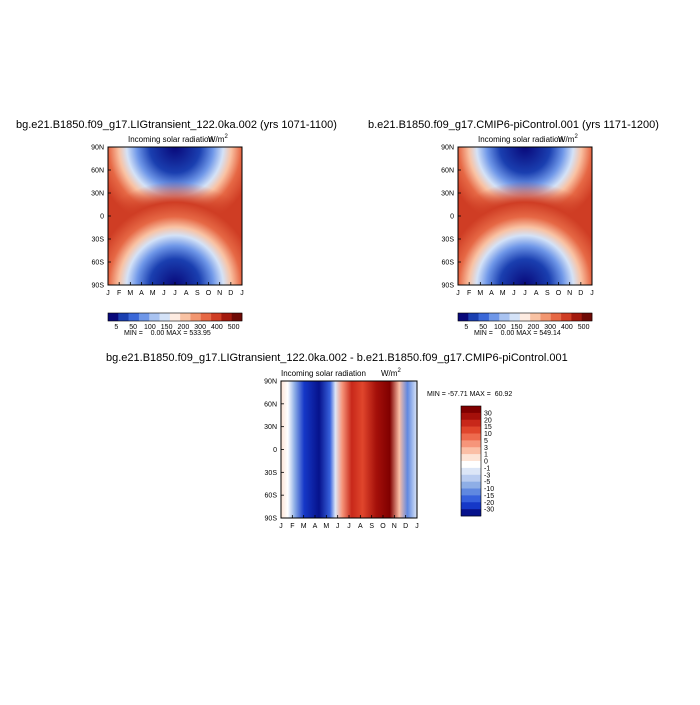  Describe the element at coordinates (550, 327) in the screenshot. I see `colorbar-label: 300` at that location.